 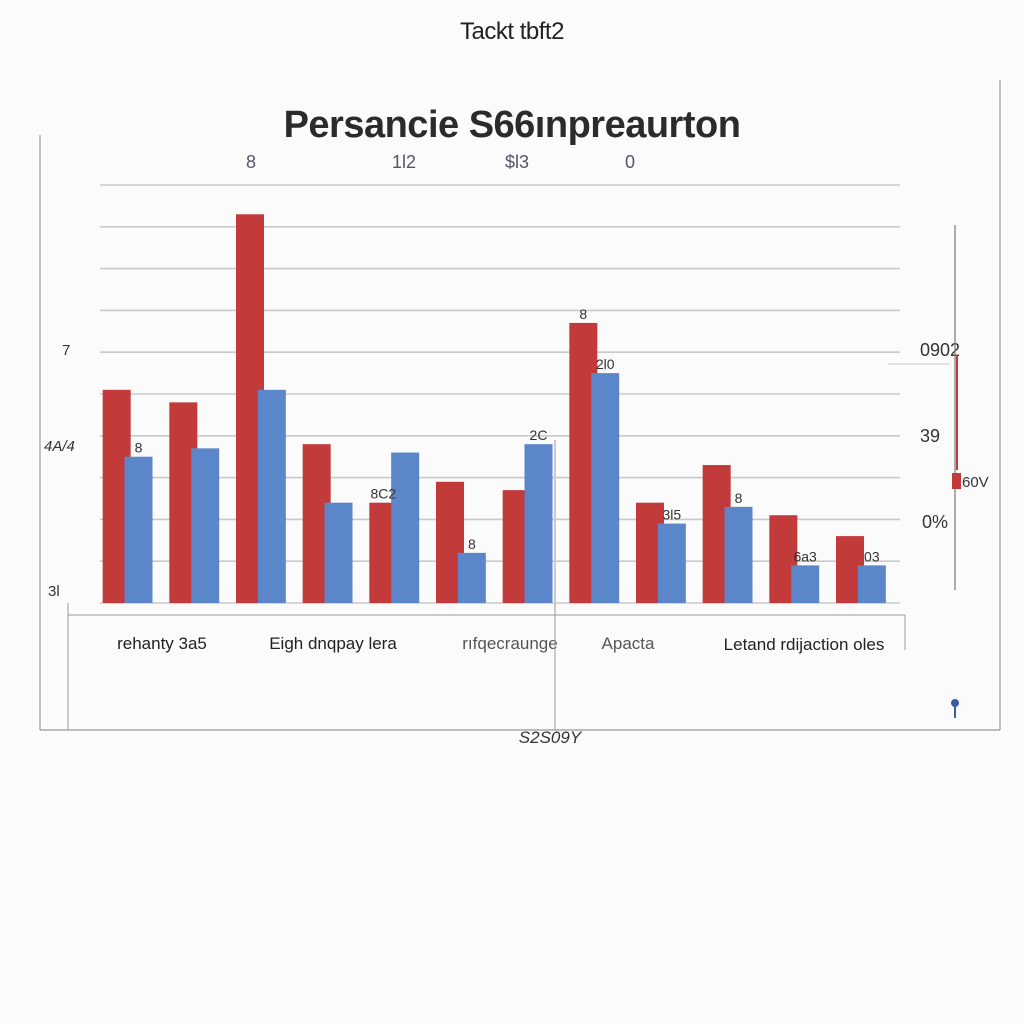 What do you see at coordinates (955, 703) in the screenshot?
I see `pin-icon` at bounding box center [955, 703].